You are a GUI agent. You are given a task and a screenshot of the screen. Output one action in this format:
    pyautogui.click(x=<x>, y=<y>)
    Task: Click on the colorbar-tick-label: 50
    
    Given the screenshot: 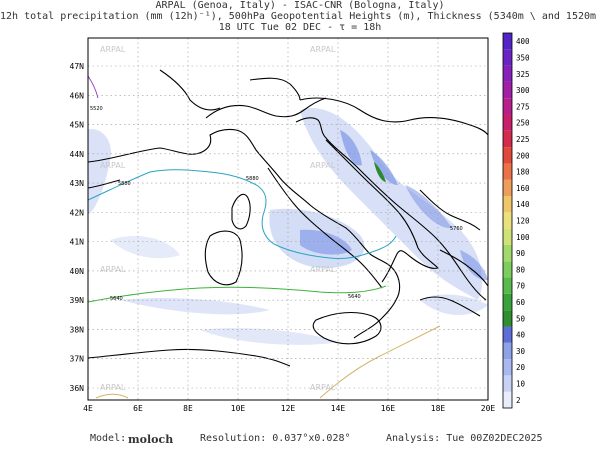 What is the action you would take?
    pyautogui.click(x=521, y=318)
    